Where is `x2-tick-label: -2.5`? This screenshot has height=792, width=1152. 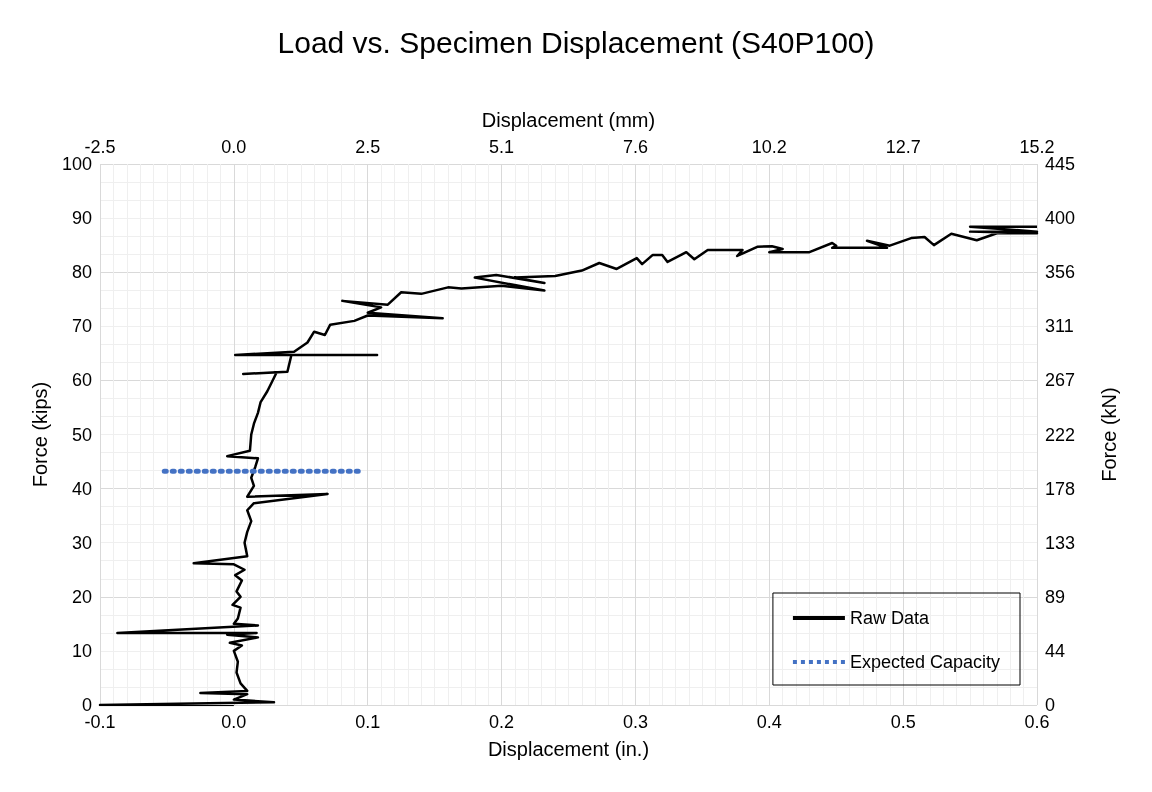
x2-tick-label: -2.5 is located at coordinates (100, 147).